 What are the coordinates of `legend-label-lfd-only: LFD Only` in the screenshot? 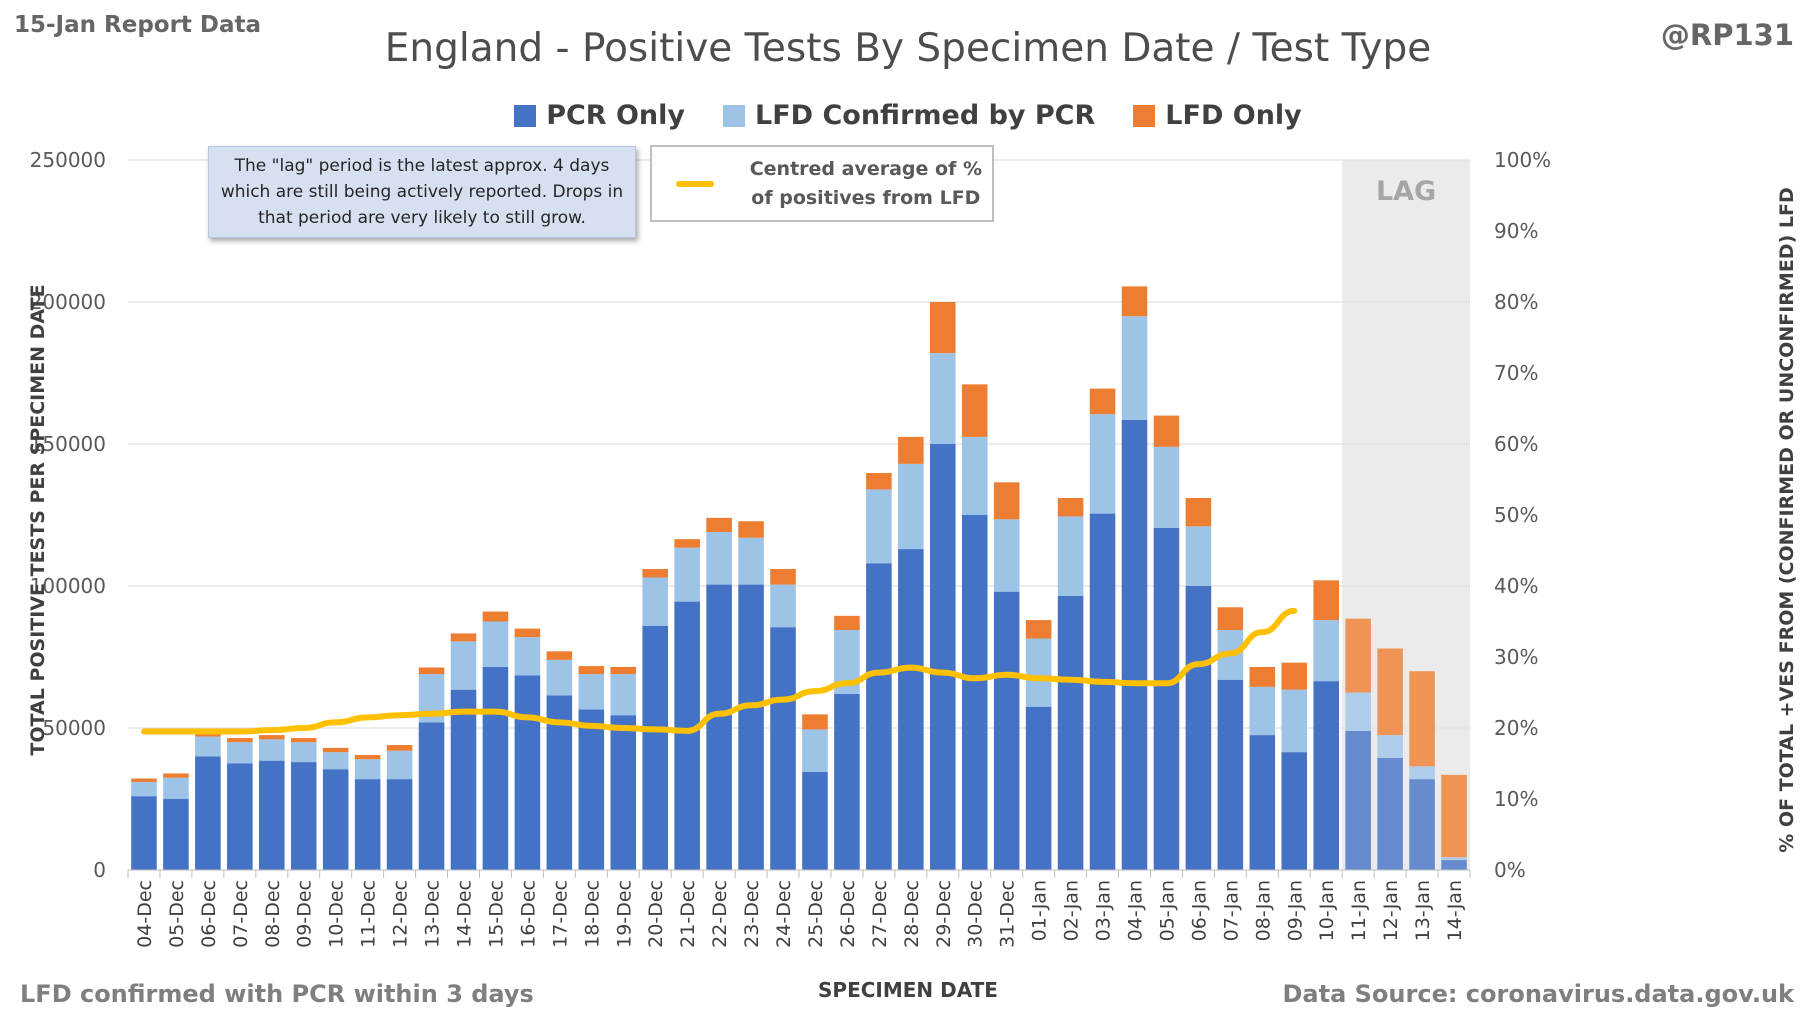 It's located at (1233, 115).